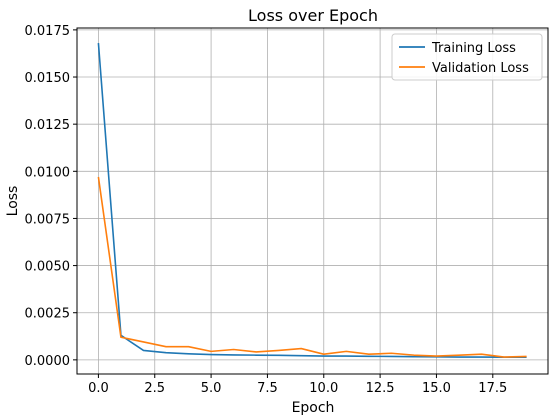 The height and width of the screenshot is (420, 550). Describe the element at coordinates (480, 68) in the screenshot. I see `legend-label: Validation Loss` at that location.